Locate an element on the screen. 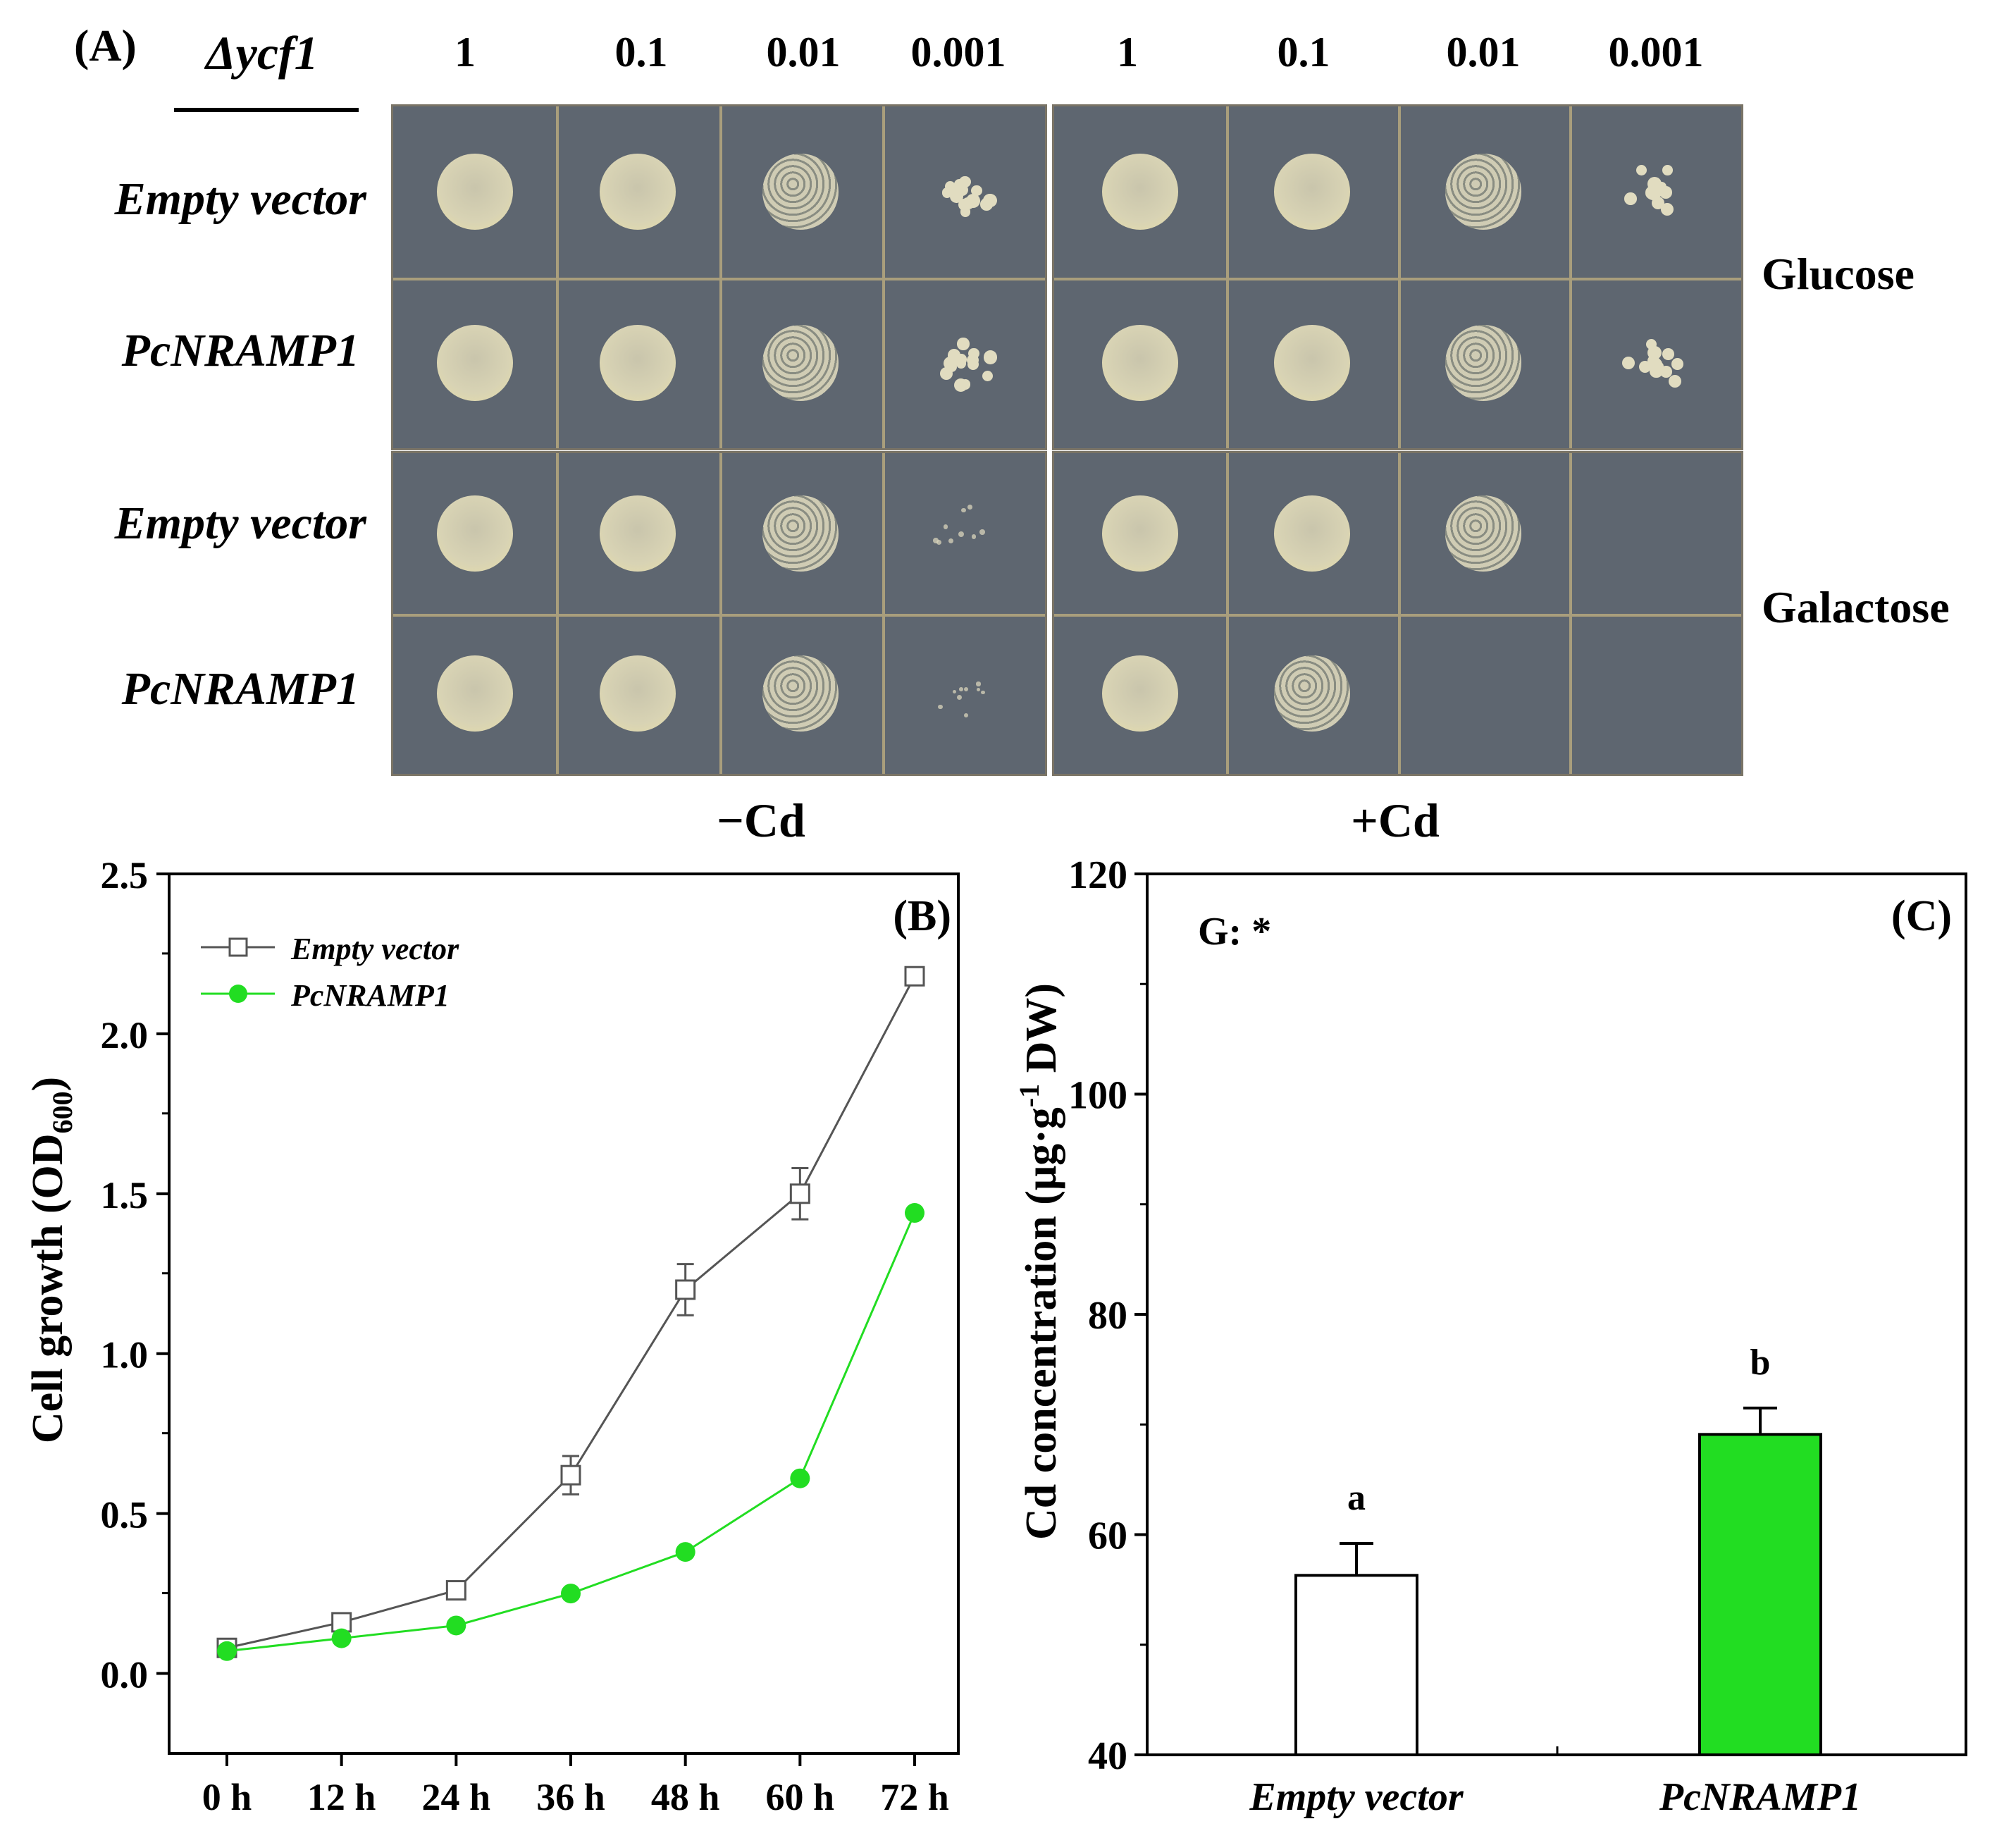  ylabel-main: Cd concentration (μg·g is located at coordinates (1041, 1323).